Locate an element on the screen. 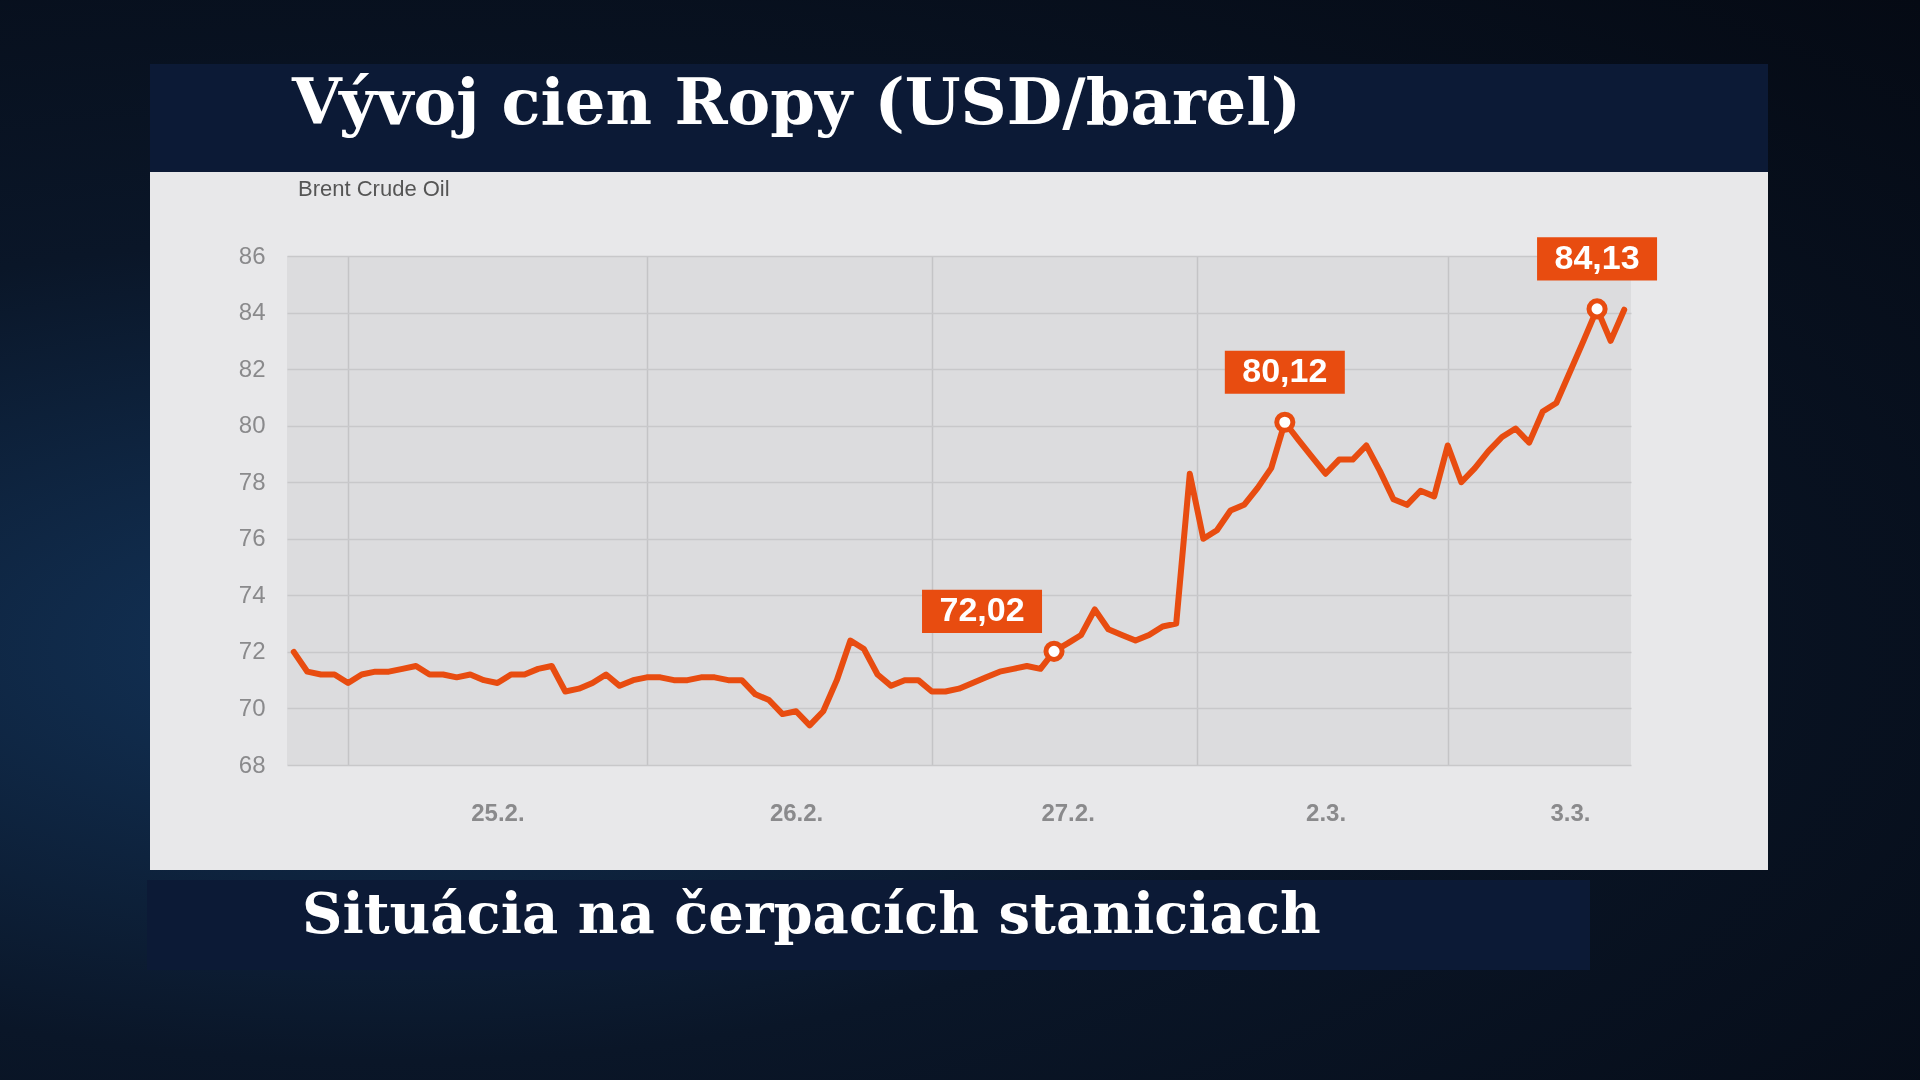  text: Situácia na čerpacích staniciach is located at coordinates (811, 914).